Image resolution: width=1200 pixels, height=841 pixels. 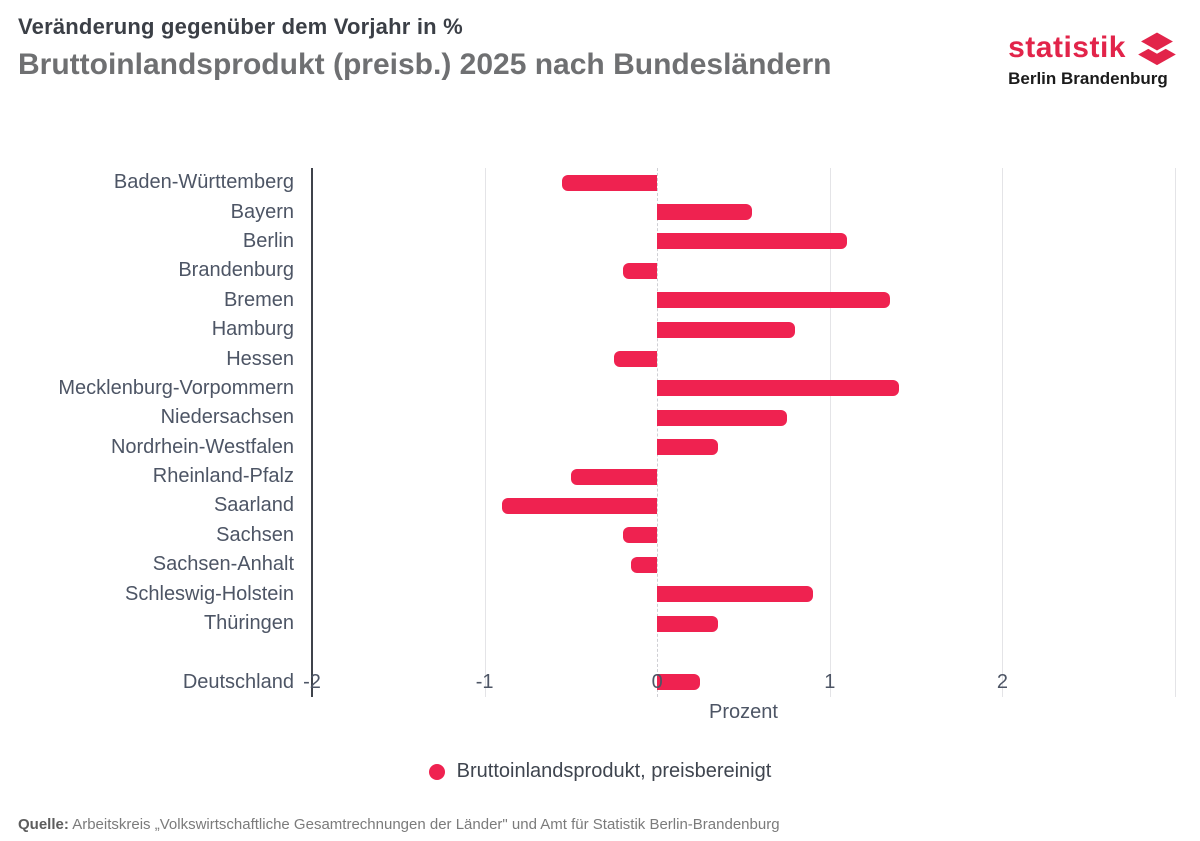 I want to click on chart-row: Berlin, so click(x=600, y=241).